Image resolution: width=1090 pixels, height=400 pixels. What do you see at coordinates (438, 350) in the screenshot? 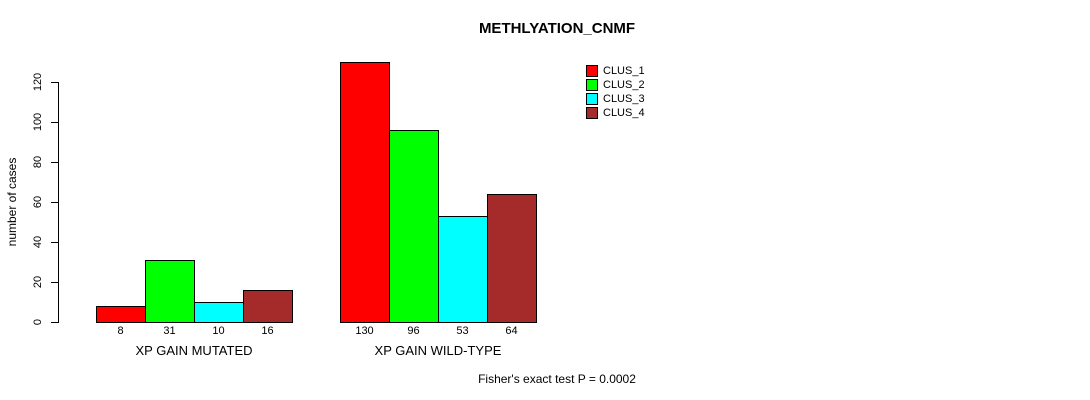
I see `x-category-label: XP GAIN WILD-TYPE` at bounding box center [438, 350].